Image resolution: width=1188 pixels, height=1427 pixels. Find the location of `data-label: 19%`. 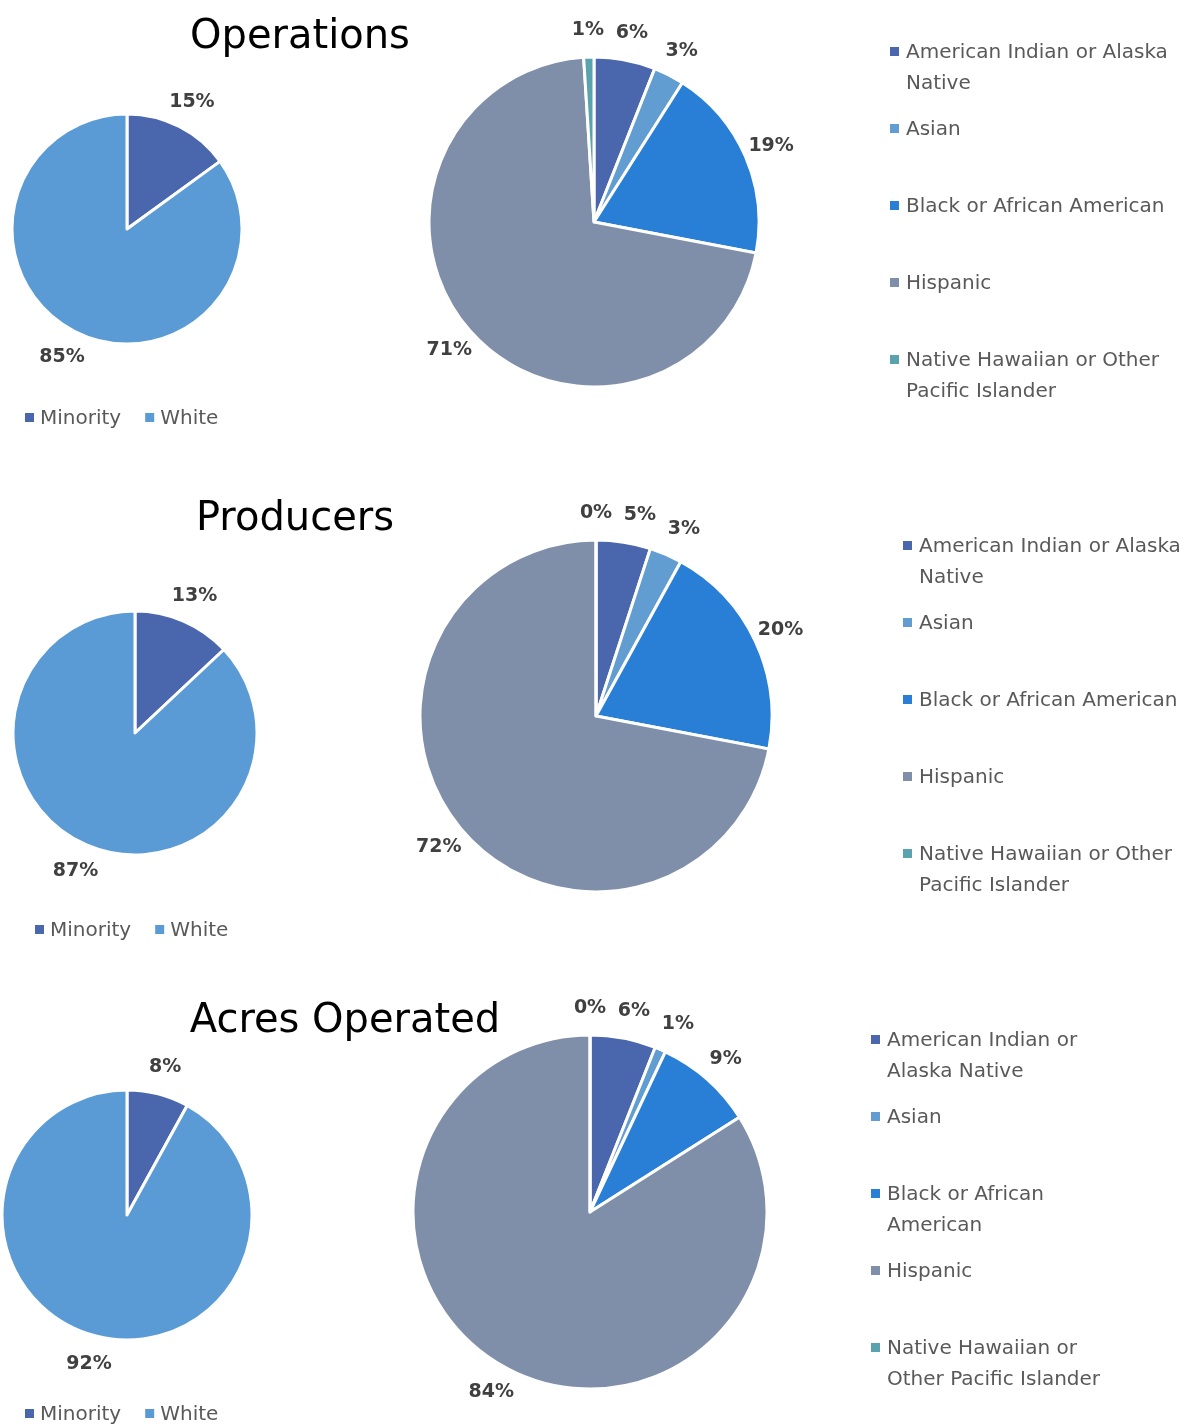

data-label: 19% is located at coordinates (771, 143).